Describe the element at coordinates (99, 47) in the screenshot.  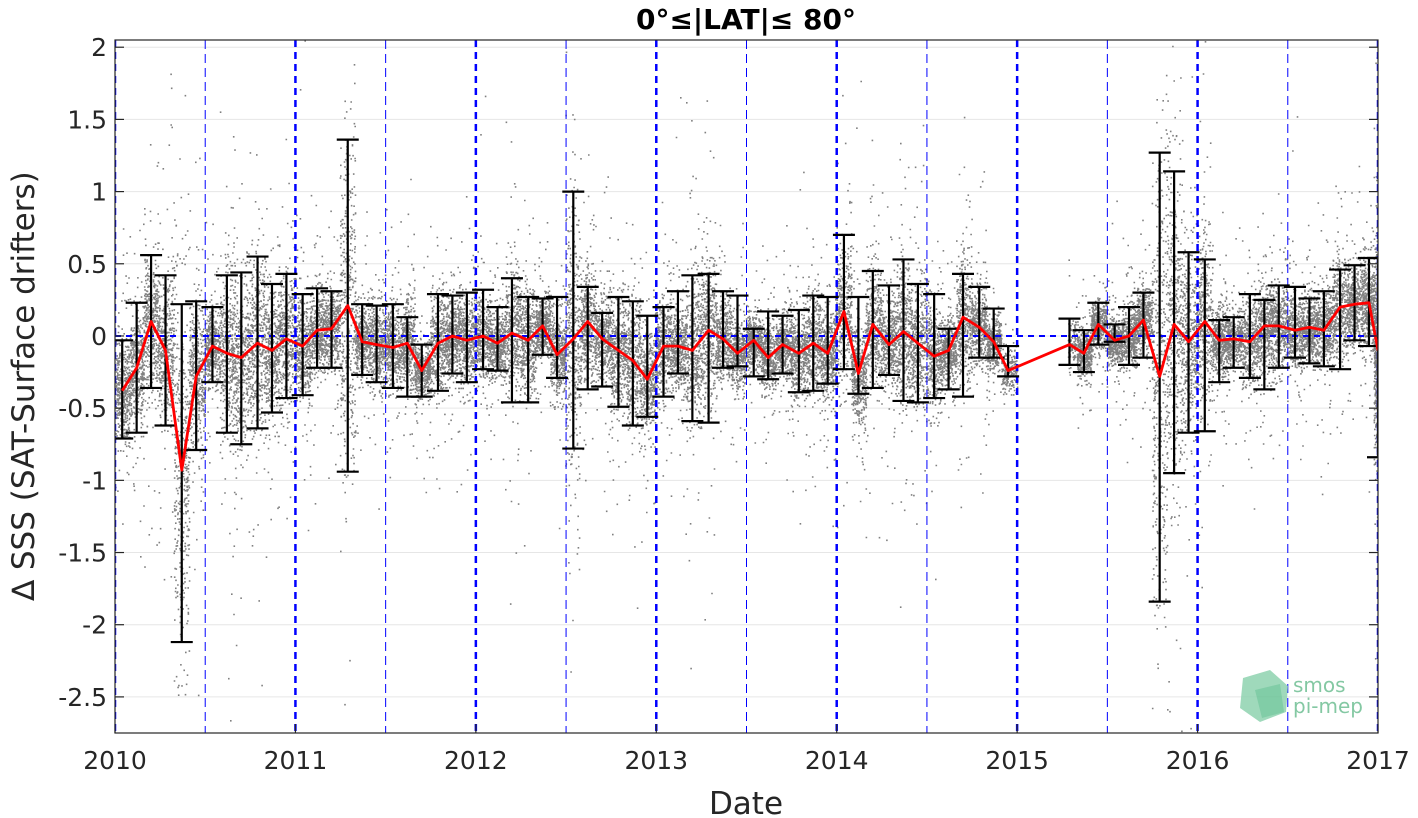
I see `y-tick-label: 2` at that location.